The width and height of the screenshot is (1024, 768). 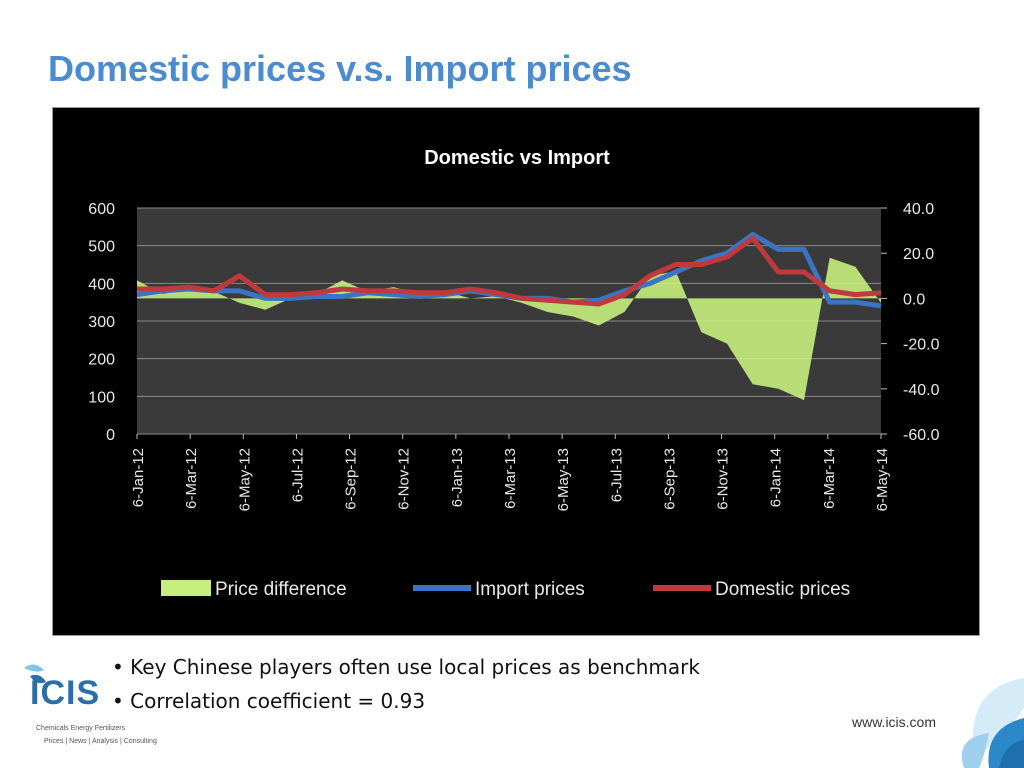 I want to click on x-tick-label: 6-Jan-14, so click(x=776, y=477).